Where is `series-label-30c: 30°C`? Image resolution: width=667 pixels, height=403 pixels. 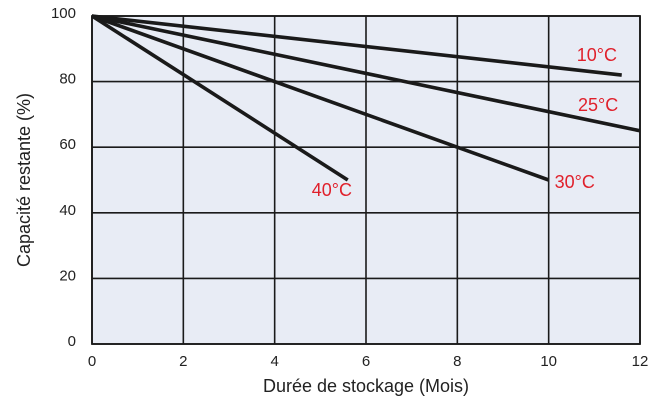 series-label-30c: 30°C is located at coordinates (575, 182).